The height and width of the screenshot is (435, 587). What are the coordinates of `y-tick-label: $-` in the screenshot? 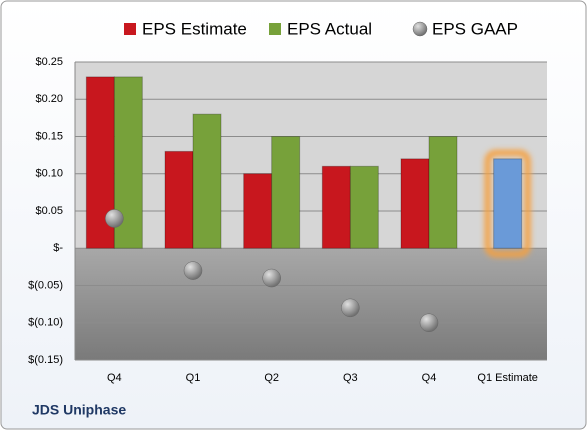 It's located at (58, 248).